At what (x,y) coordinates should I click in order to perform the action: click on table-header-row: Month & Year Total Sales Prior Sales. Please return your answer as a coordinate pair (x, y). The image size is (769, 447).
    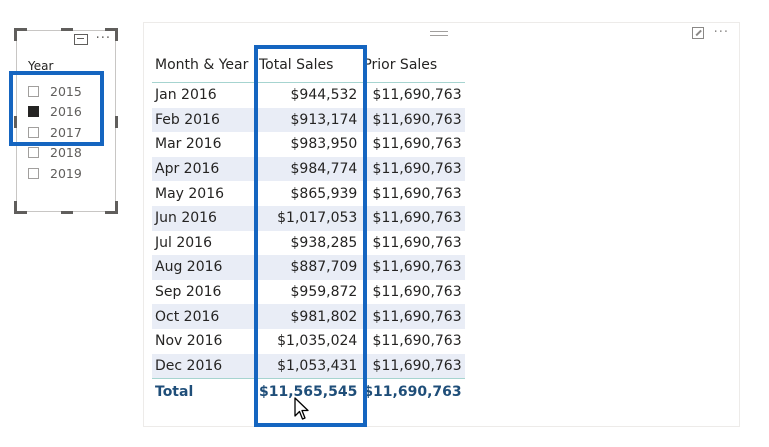
    Looking at the image, I should click on (308, 65).